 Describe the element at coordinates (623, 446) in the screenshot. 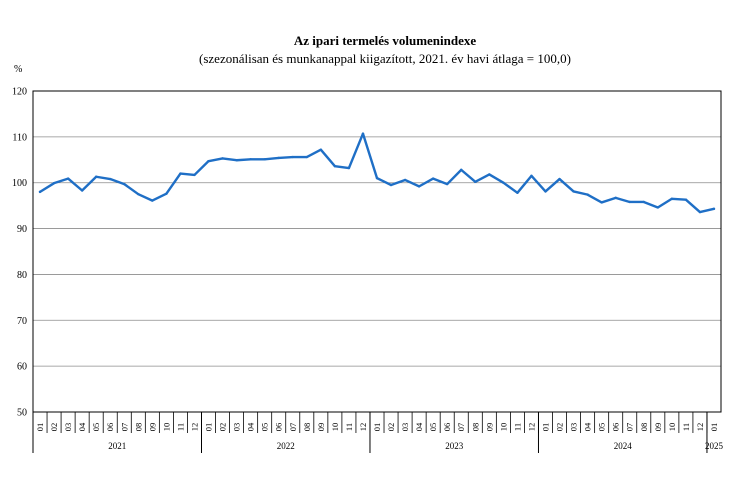

I see `year-label: 2024` at that location.